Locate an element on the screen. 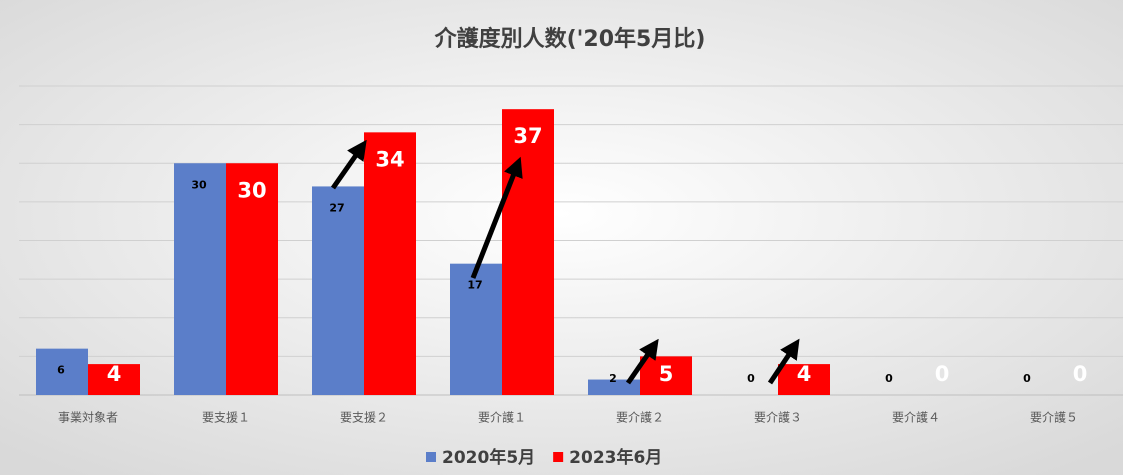  x-tick-label: 要介護１ is located at coordinates (502, 417).